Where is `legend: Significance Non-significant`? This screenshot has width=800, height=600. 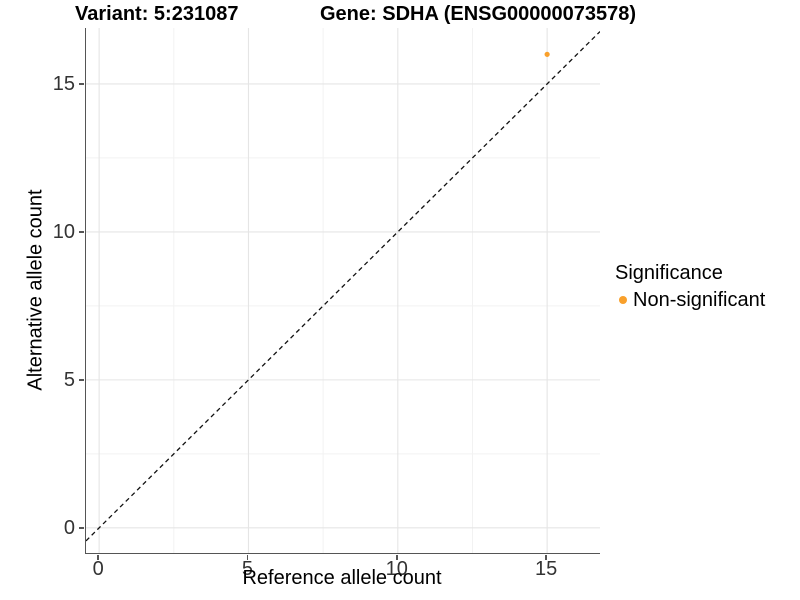
legend: Significance Non-significant is located at coordinates (690, 287).